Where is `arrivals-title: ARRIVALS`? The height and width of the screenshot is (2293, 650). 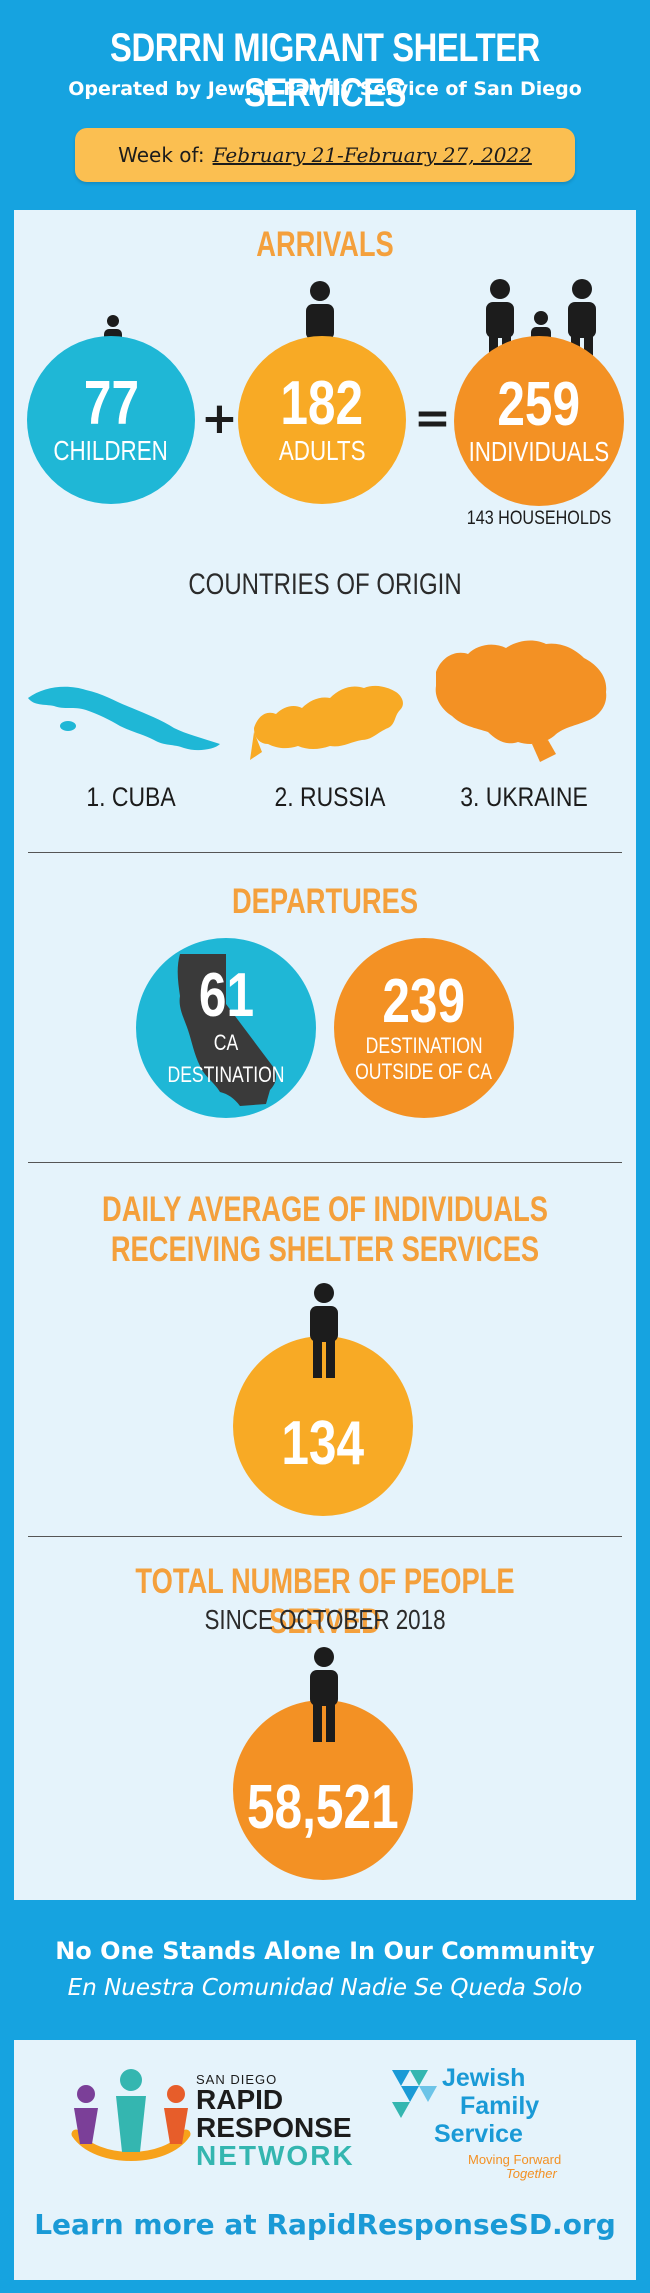
arrivals-title: ARRIVALS is located at coordinates (325, 244).